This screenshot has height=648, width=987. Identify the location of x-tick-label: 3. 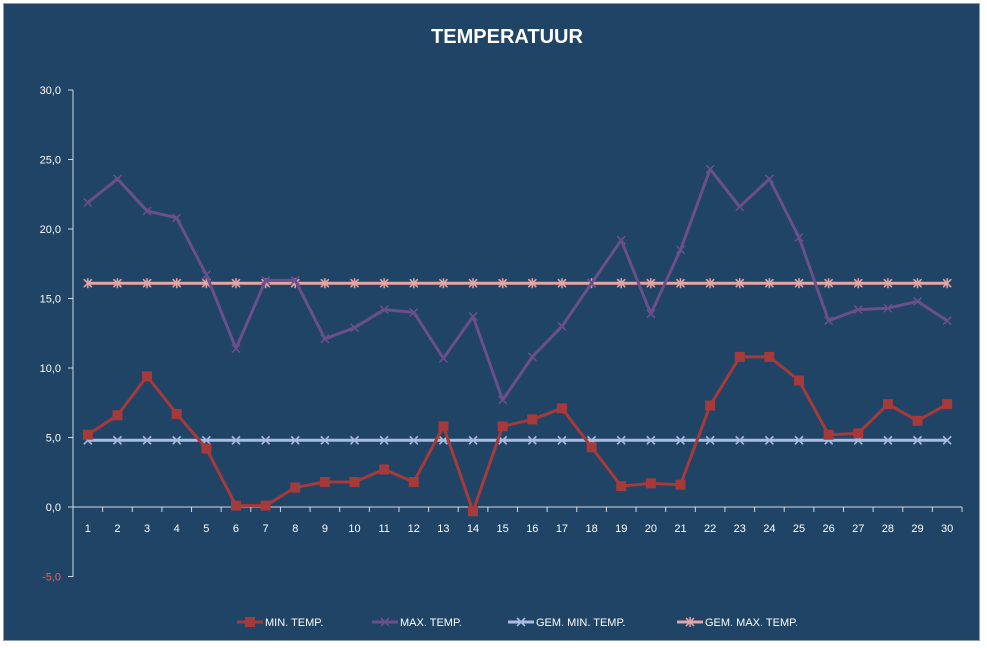
(147, 529).